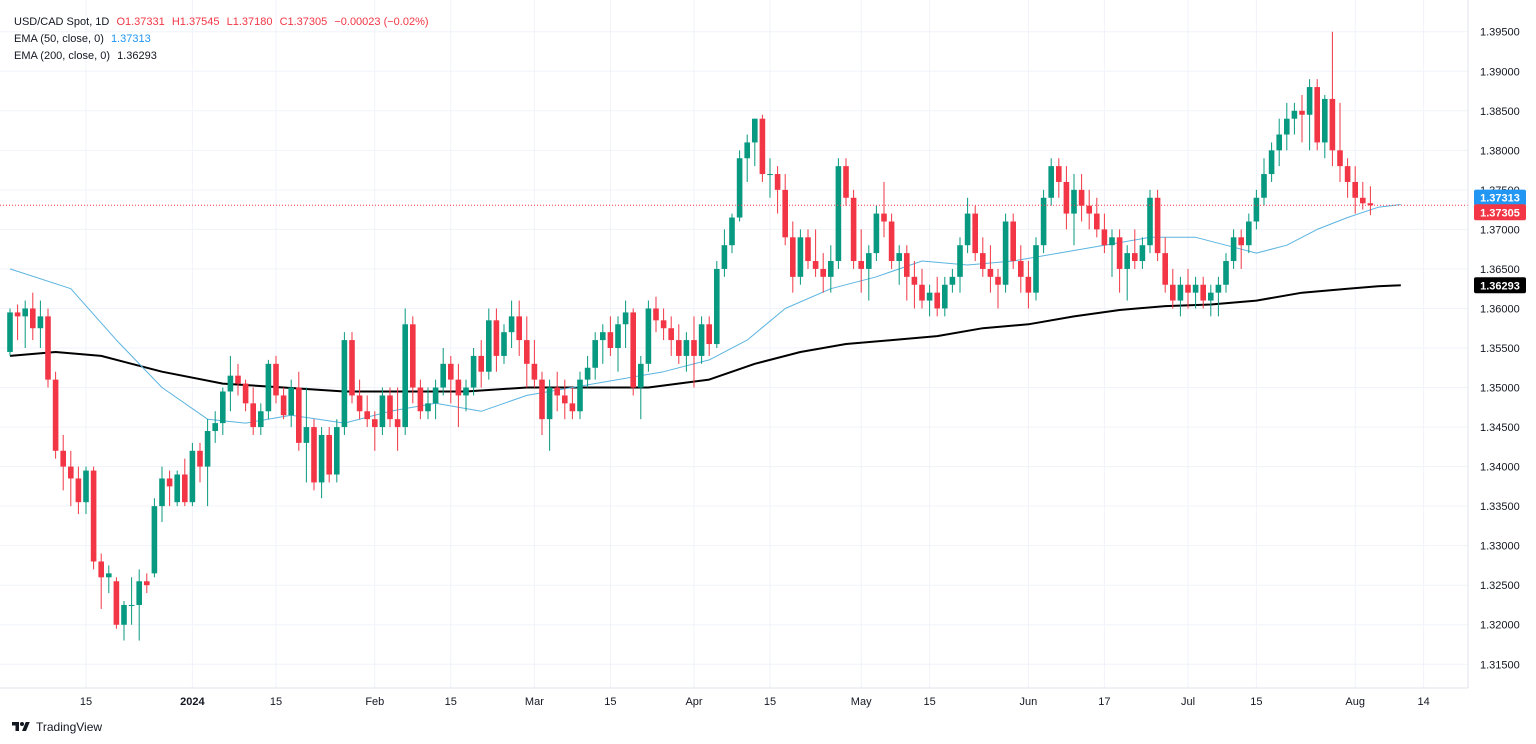 The image size is (1536, 744). I want to click on close-value: C1.37305, so click(303, 22).